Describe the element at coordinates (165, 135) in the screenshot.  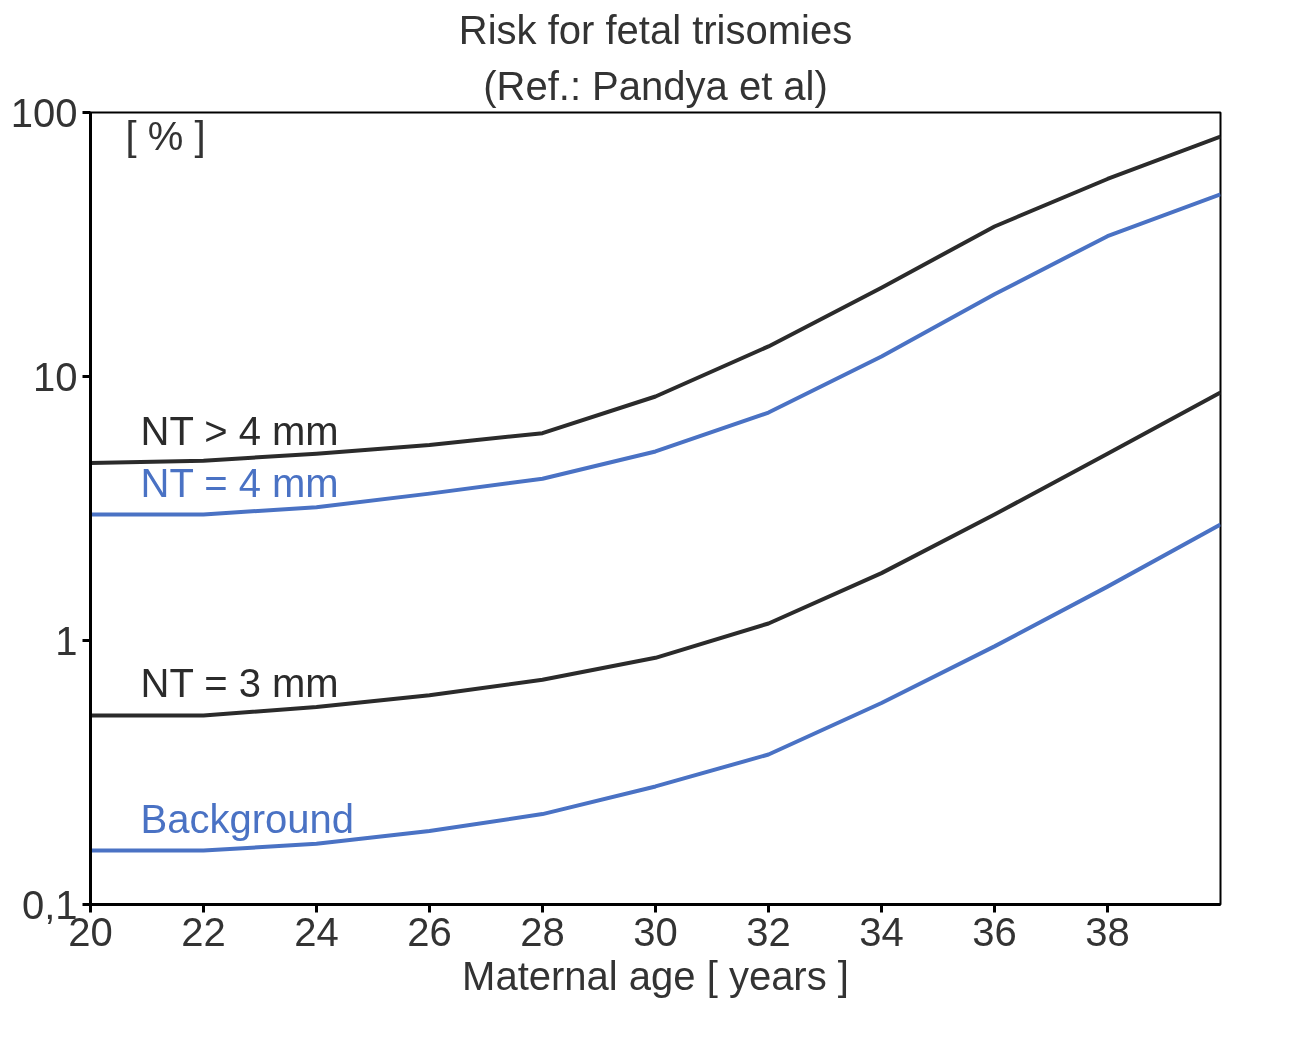
I see `y-axis-title: [ % ]` at that location.